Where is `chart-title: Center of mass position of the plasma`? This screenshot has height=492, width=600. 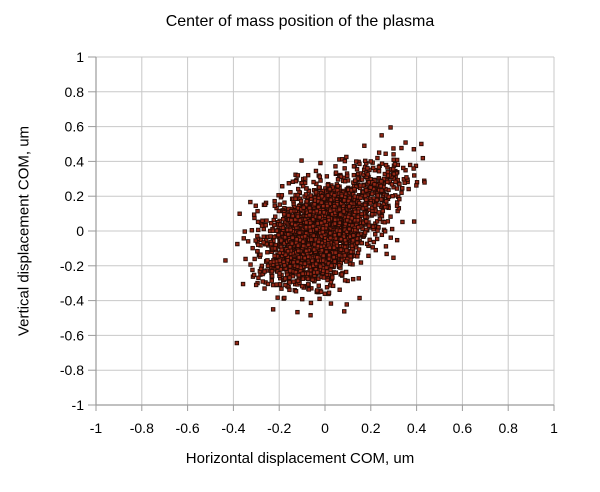
chart-title: Center of mass position of the plasma is located at coordinates (300, 21).